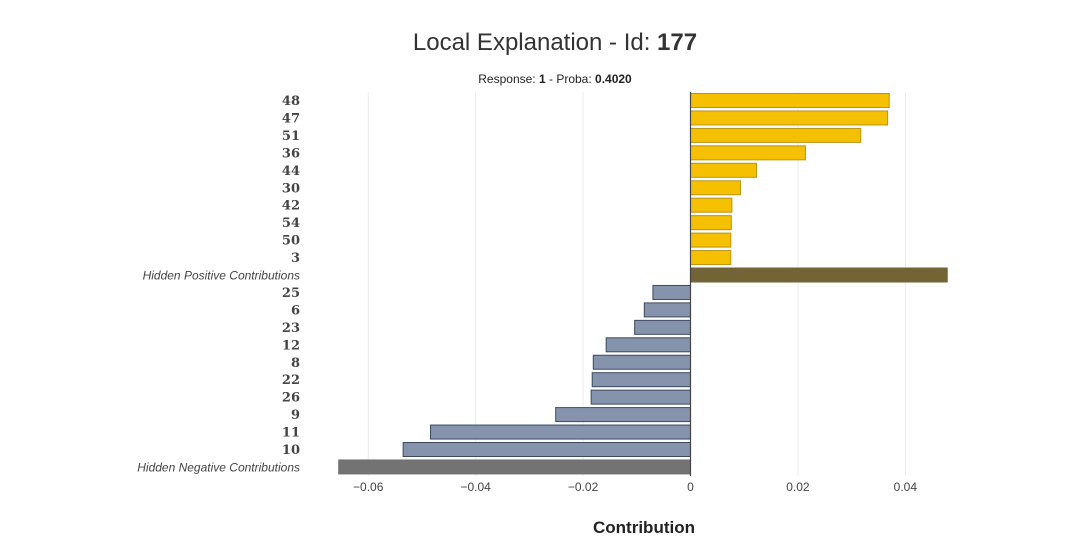 This screenshot has width=1088, height=550. Describe the element at coordinates (291, 206) in the screenshot. I see `y-tick-label: 42` at that location.